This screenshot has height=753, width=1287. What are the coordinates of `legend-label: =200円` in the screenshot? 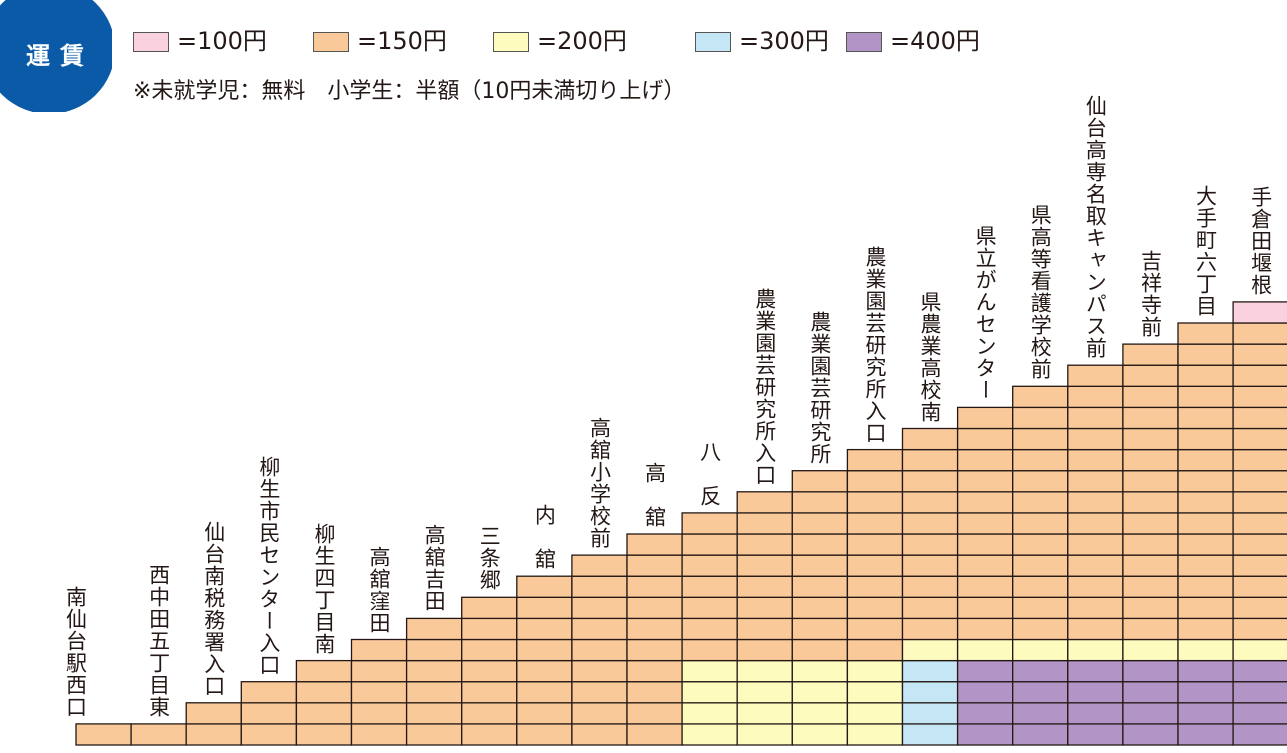 It's located at (582, 41).